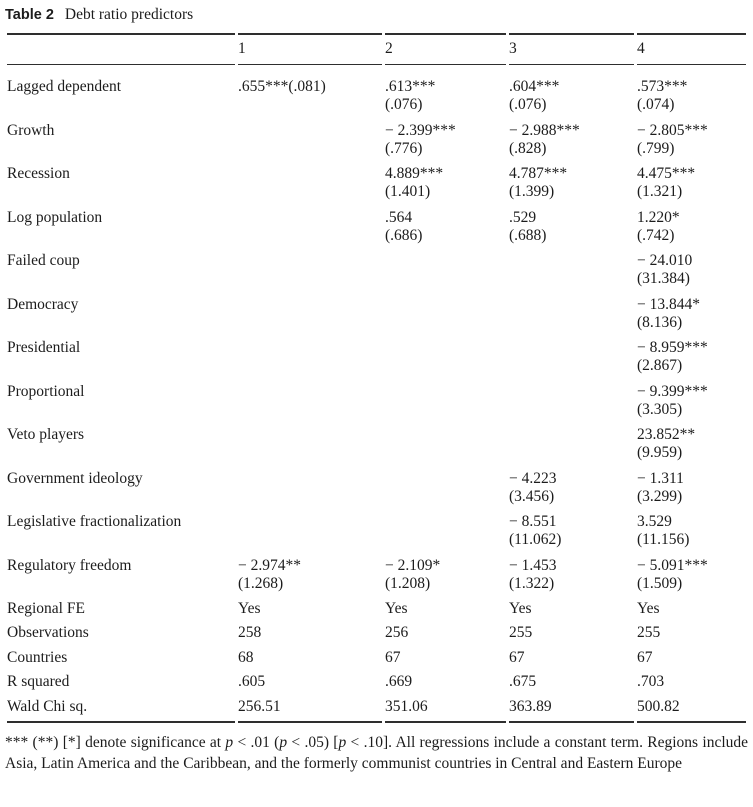 The height and width of the screenshot is (807, 753). What do you see at coordinates (397, 632) in the screenshot?
I see `summary-value: 256` at bounding box center [397, 632].